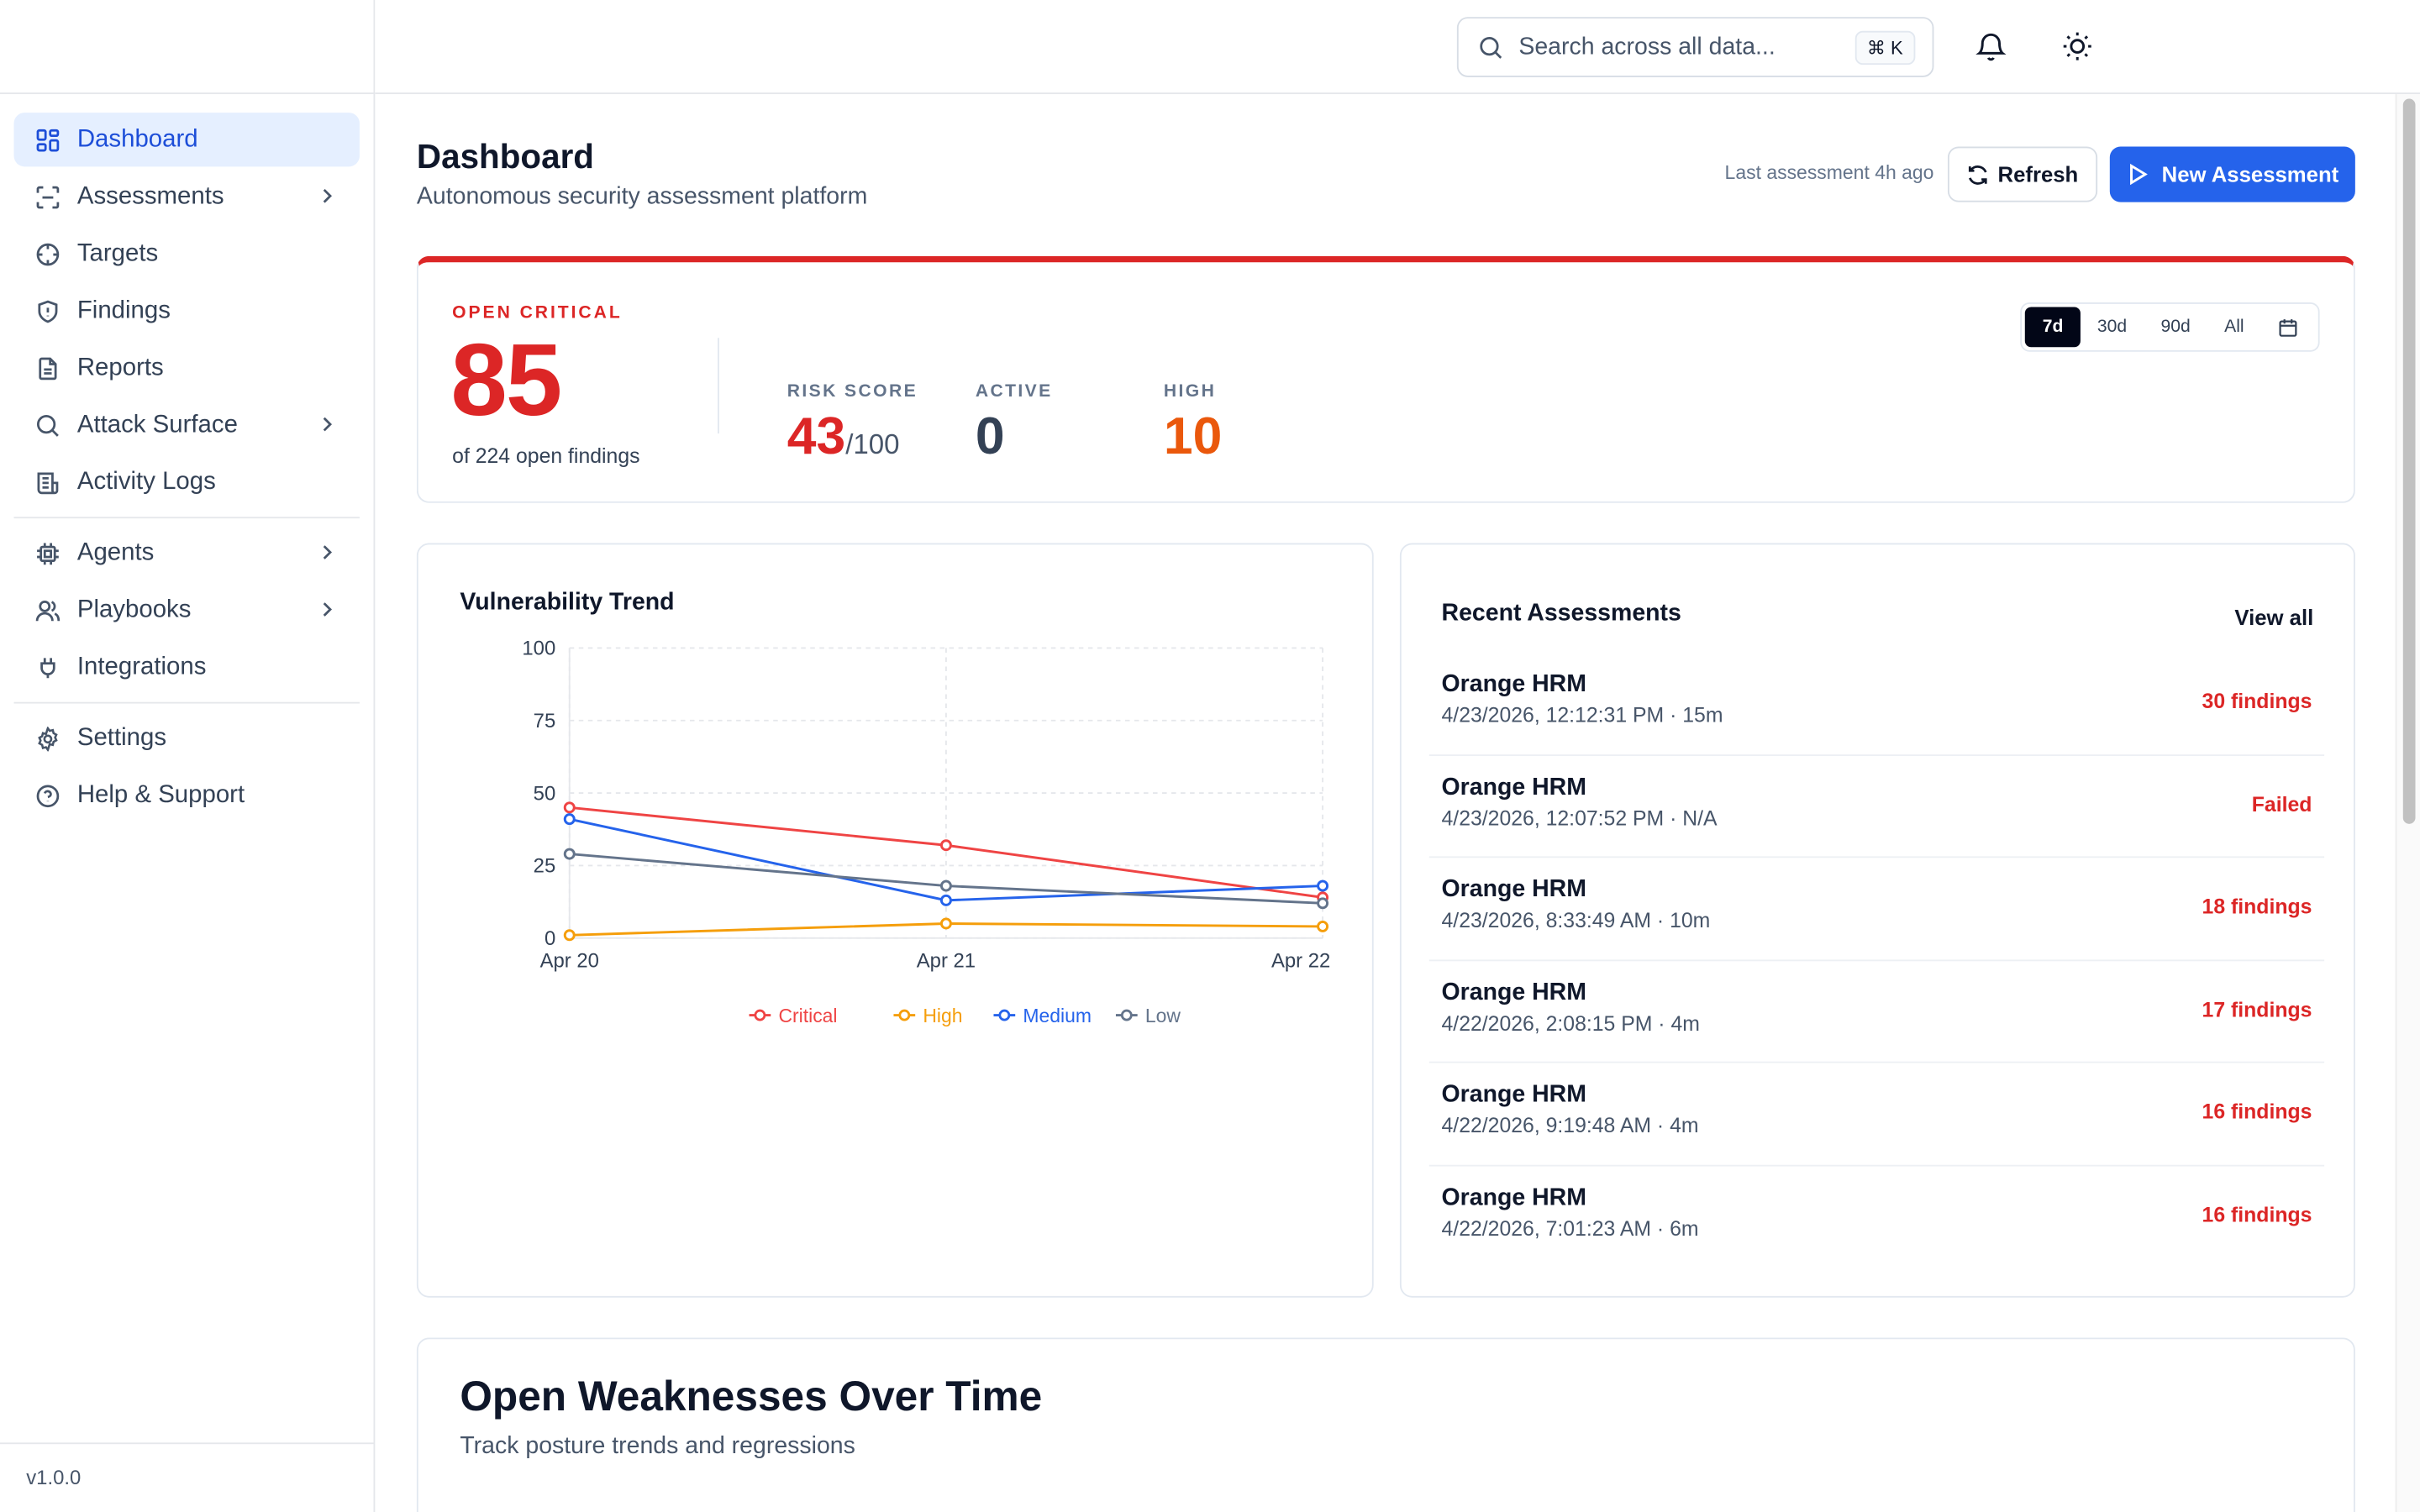  Describe the element at coordinates (569, 961) in the screenshot. I see `x-tick-label: Apr 20` at that location.